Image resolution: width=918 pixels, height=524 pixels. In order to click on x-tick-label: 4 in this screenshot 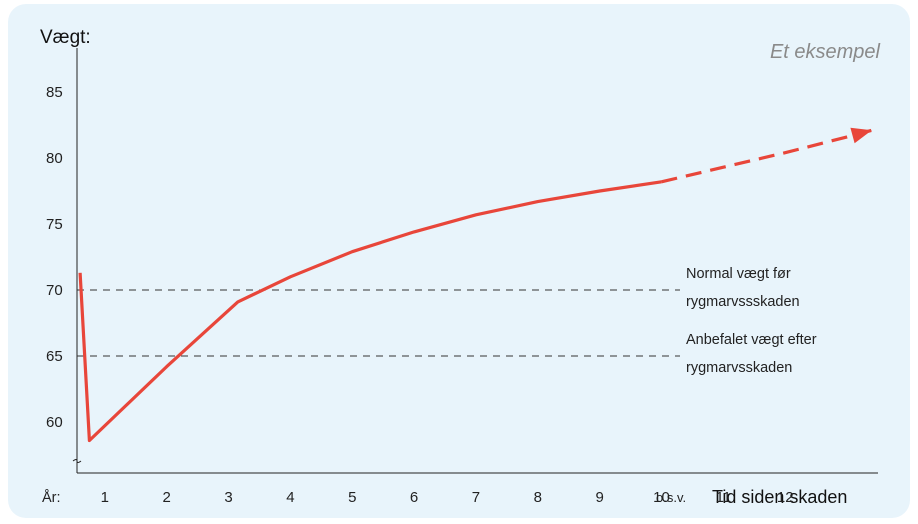, I will do `click(290, 497)`.